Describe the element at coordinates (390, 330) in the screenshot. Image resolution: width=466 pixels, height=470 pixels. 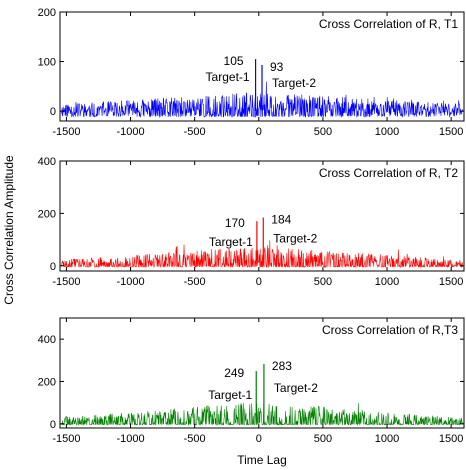
I see `subplot-title: Cross Correlation of R,T3` at that location.